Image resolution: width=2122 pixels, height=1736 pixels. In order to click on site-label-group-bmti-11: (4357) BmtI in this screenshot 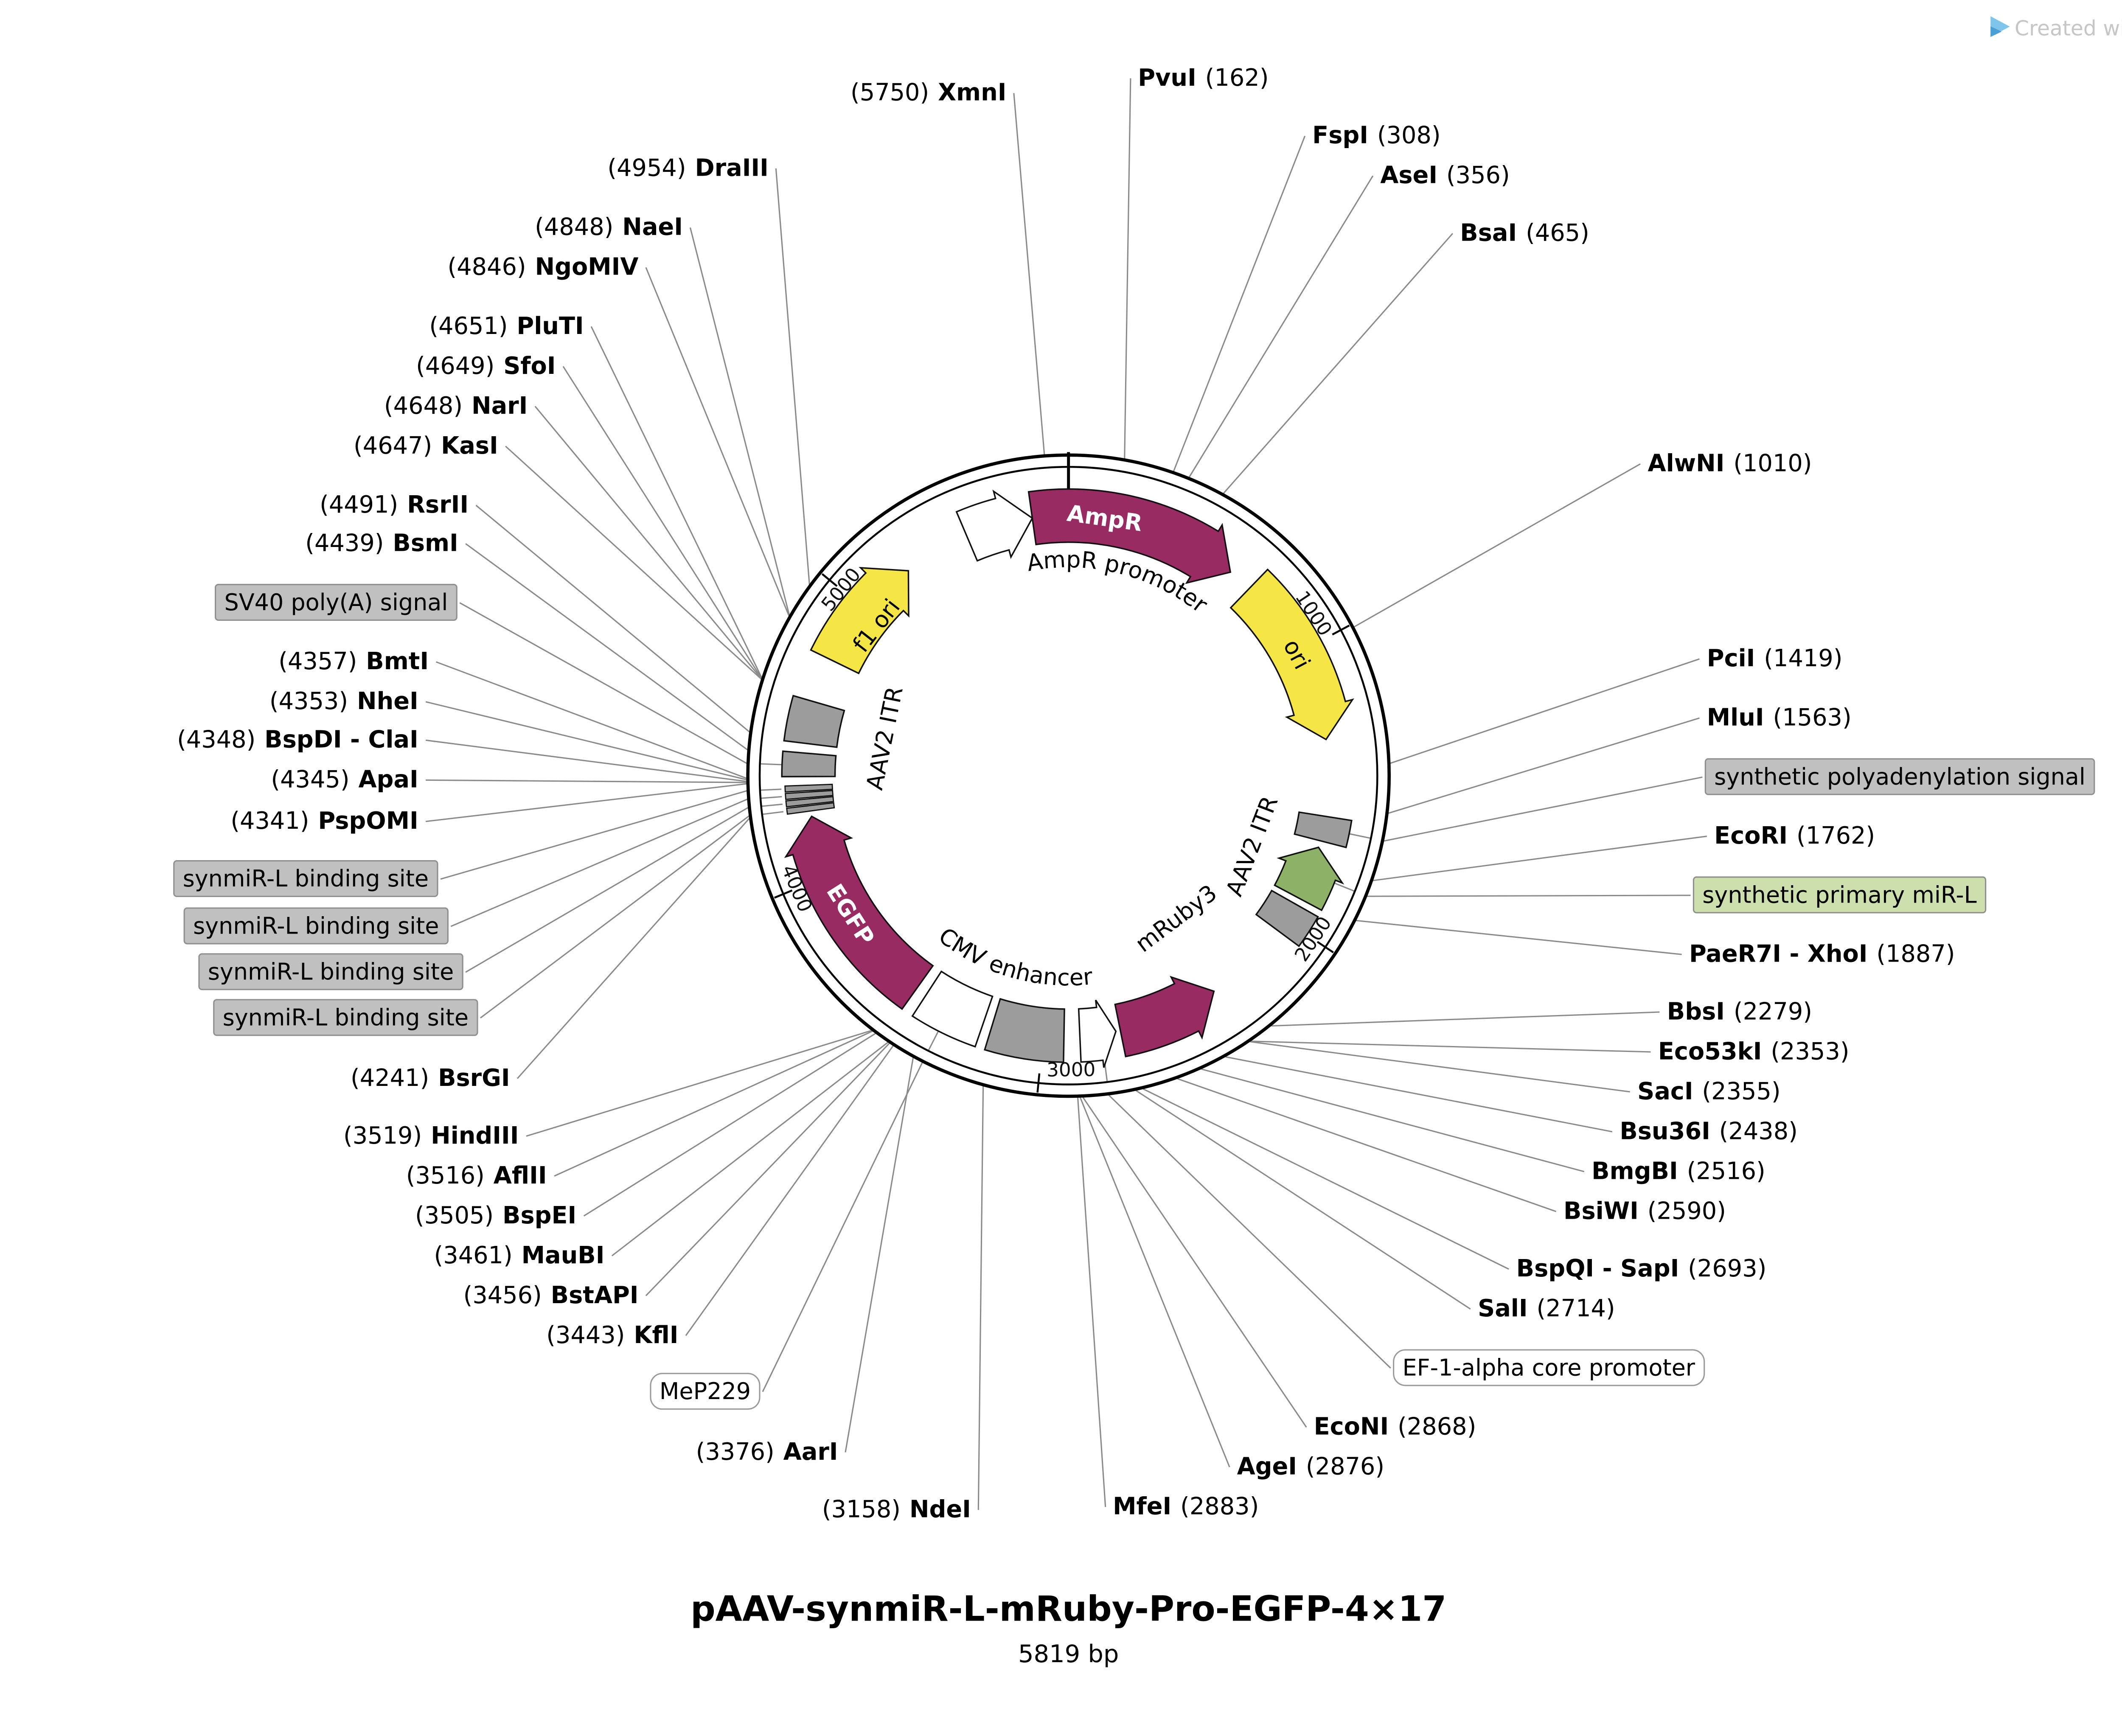, I will do `click(354, 661)`.